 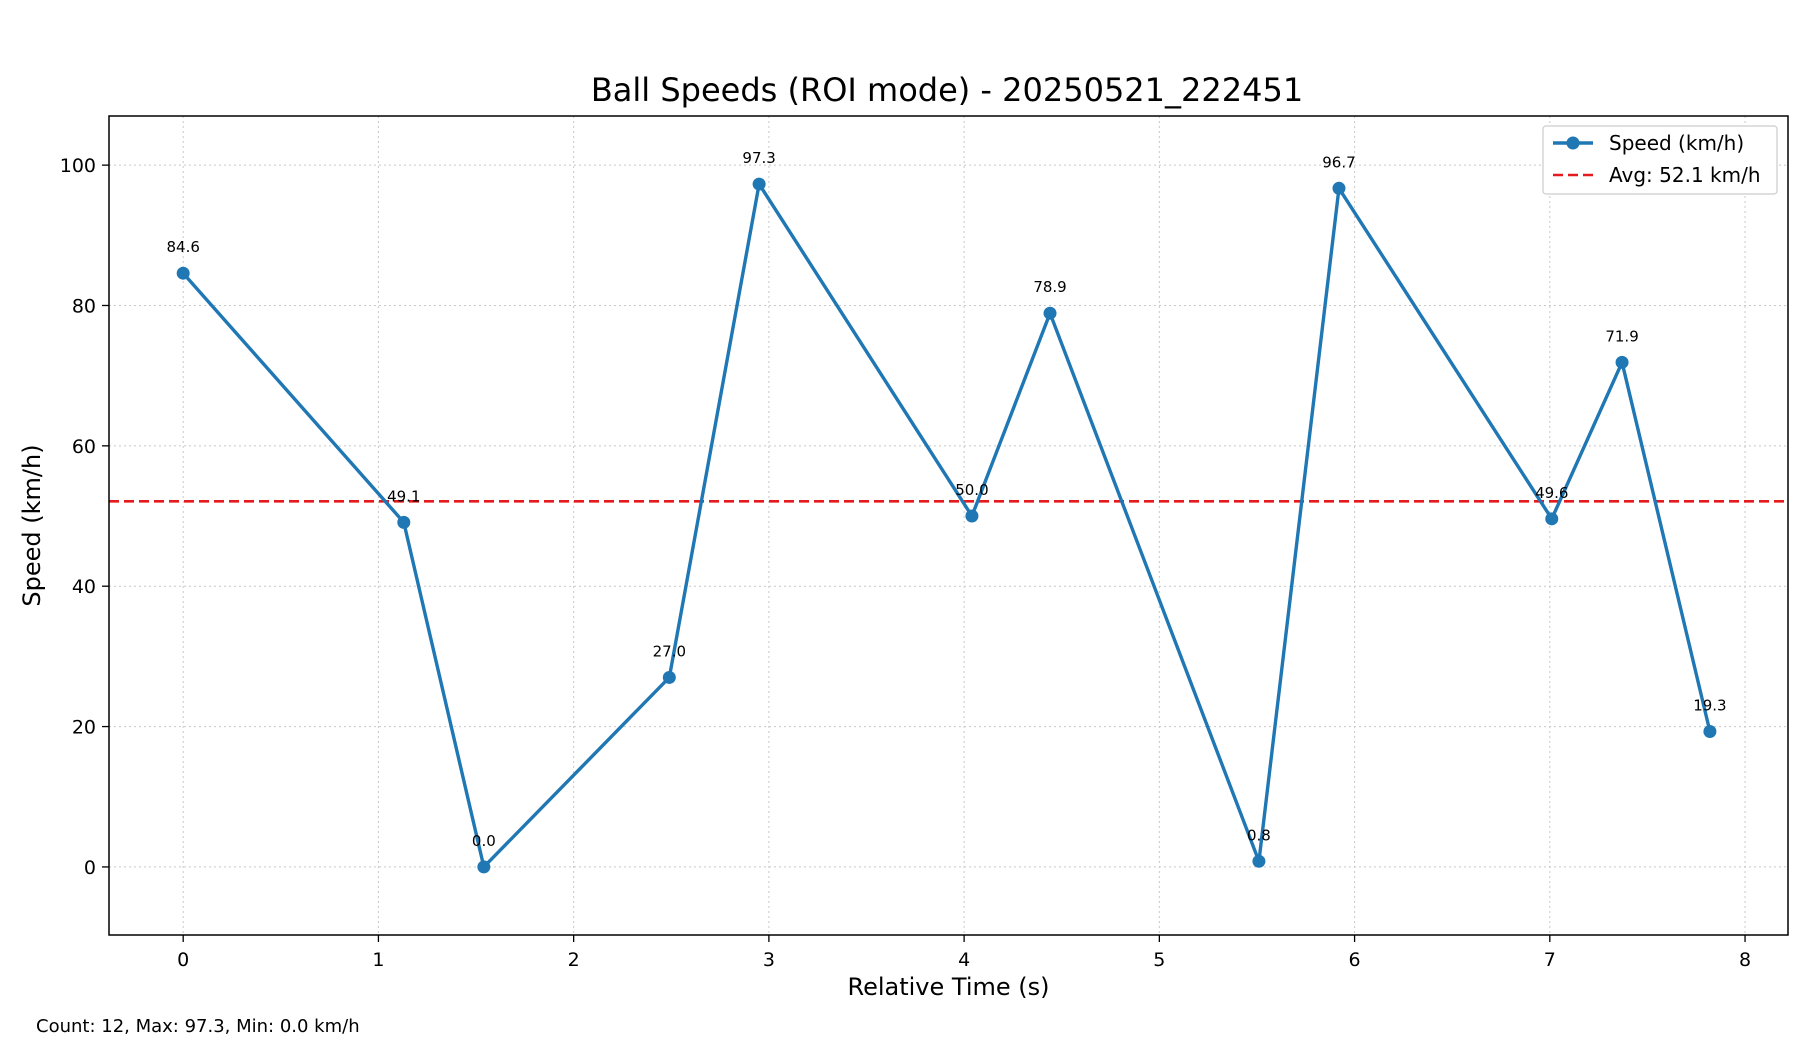 I want to click on y-tick-label: 20, so click(x=84, y=728).